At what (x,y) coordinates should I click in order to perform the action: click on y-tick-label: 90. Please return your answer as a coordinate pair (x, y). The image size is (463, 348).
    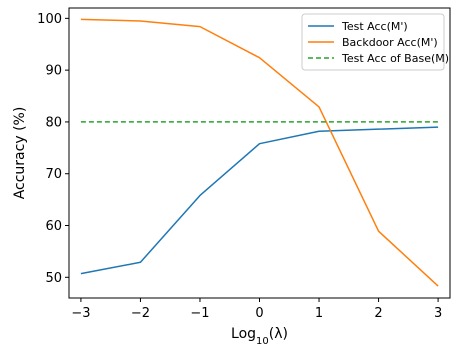
    Looking at the image, I should click on (53, 71).